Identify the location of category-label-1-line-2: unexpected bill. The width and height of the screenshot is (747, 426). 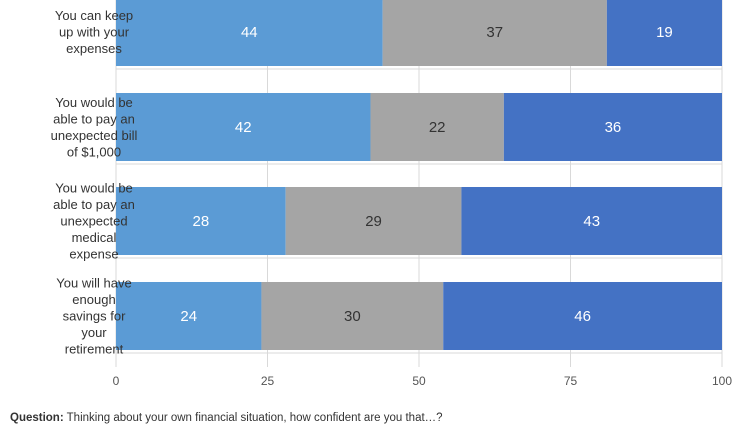
(94, 135).